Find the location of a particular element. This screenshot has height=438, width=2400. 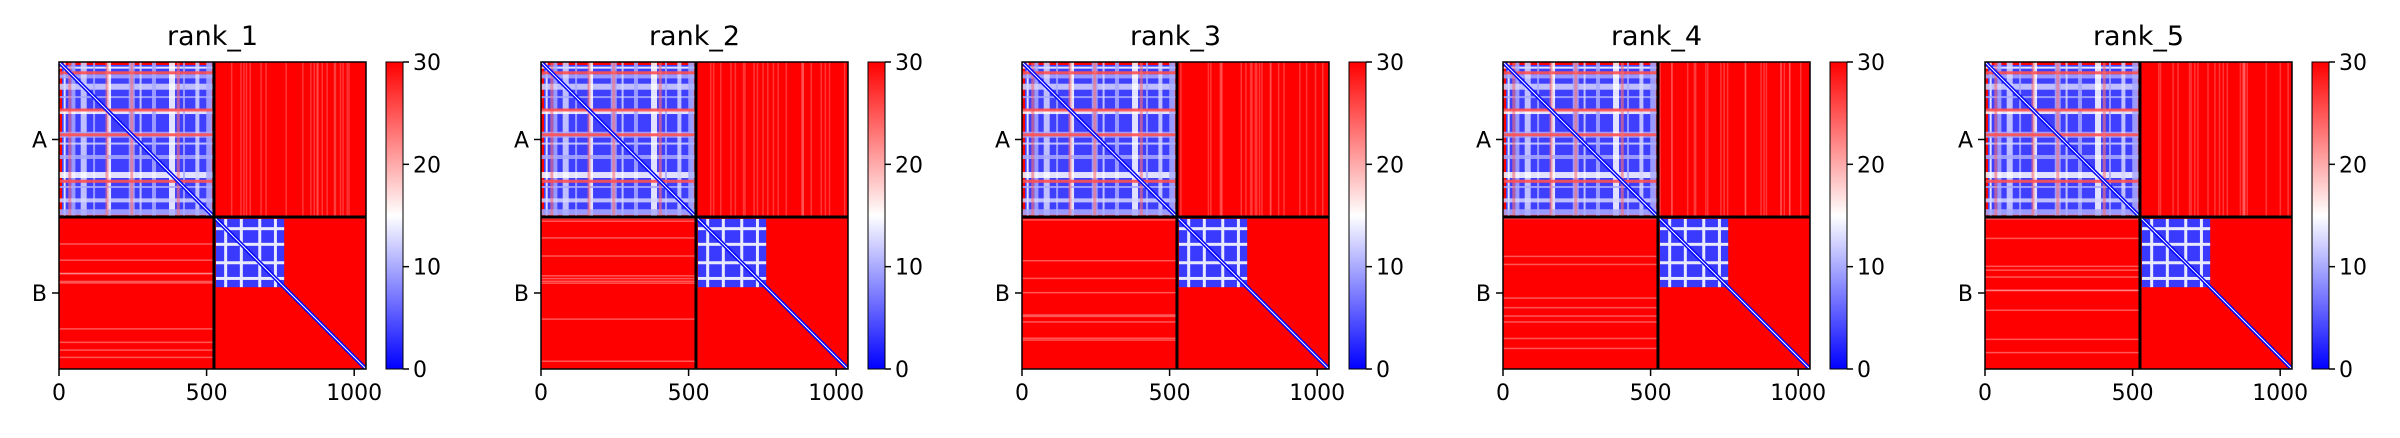

colorbar-gradient is located at coordinates (876, 215).